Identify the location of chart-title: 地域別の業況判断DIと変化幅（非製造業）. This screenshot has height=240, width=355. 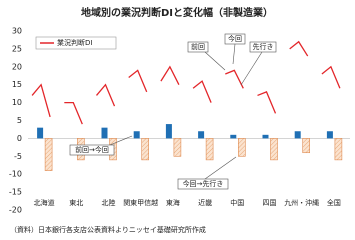
(177, 12).